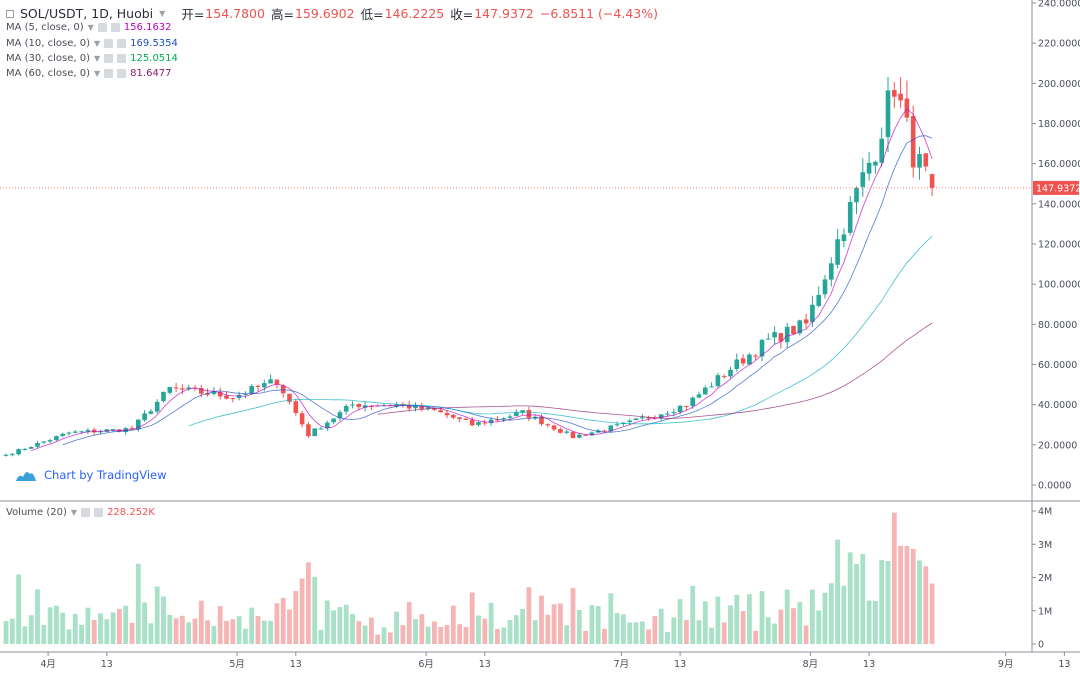 The height and width of the screenshot is (675, 1080). What do you see at coordinates (324, 13) in the screenshot?
I see `high-value: 159.6902` at bounding box center [324, 13].